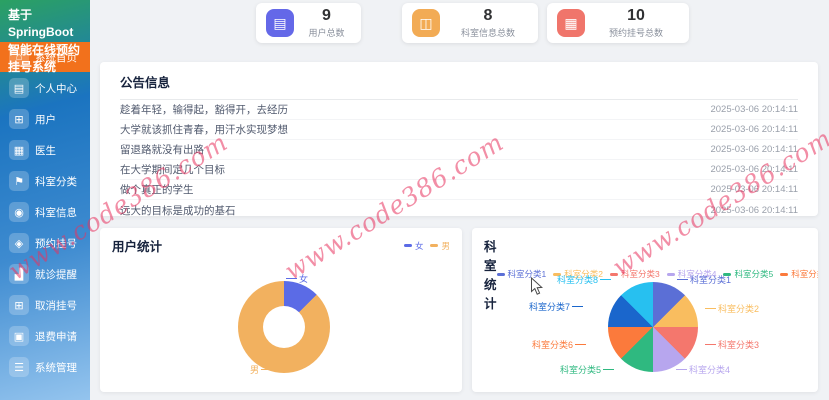 The width and height of the screenshot is (829, 400). Describe the element at coordinates (459, 170) in the screenshot. I see `announcement-row: 在大学期间定几个目标 2025-03-06 20:14:11` at that location.